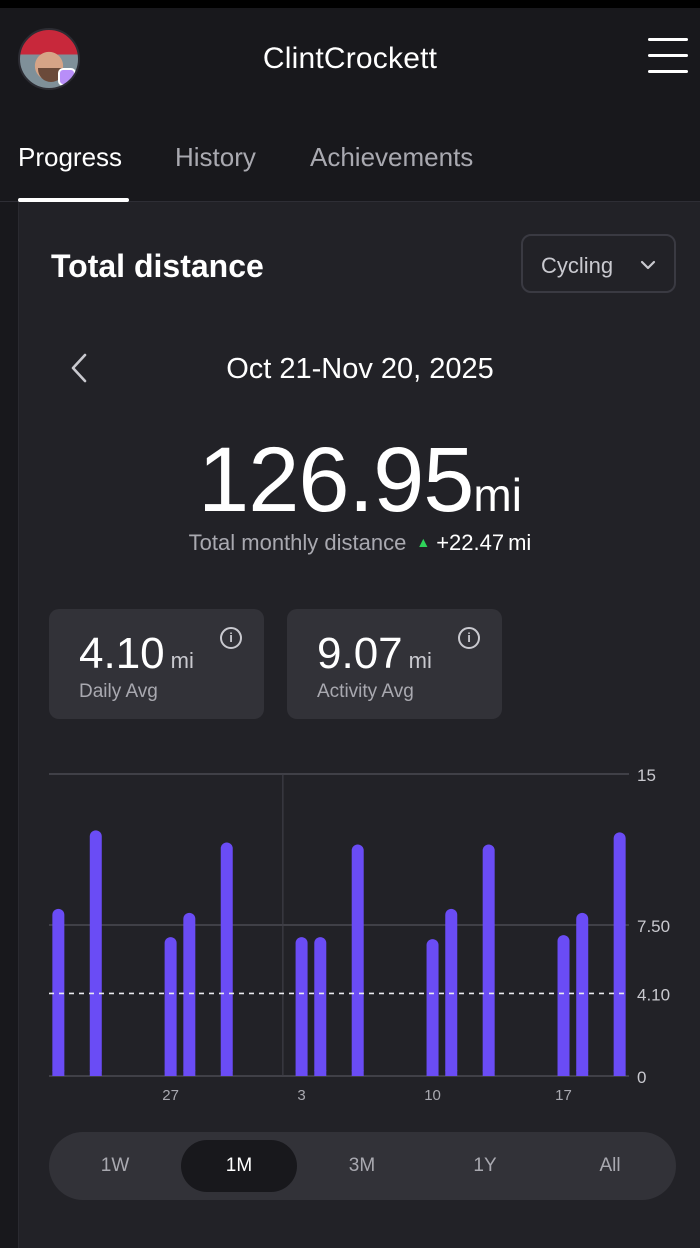  What do you see at coordinates (577, 265) in the screenshot?
I see `sport-dropdown-value: Cycling` at bounding box center [577, 265].